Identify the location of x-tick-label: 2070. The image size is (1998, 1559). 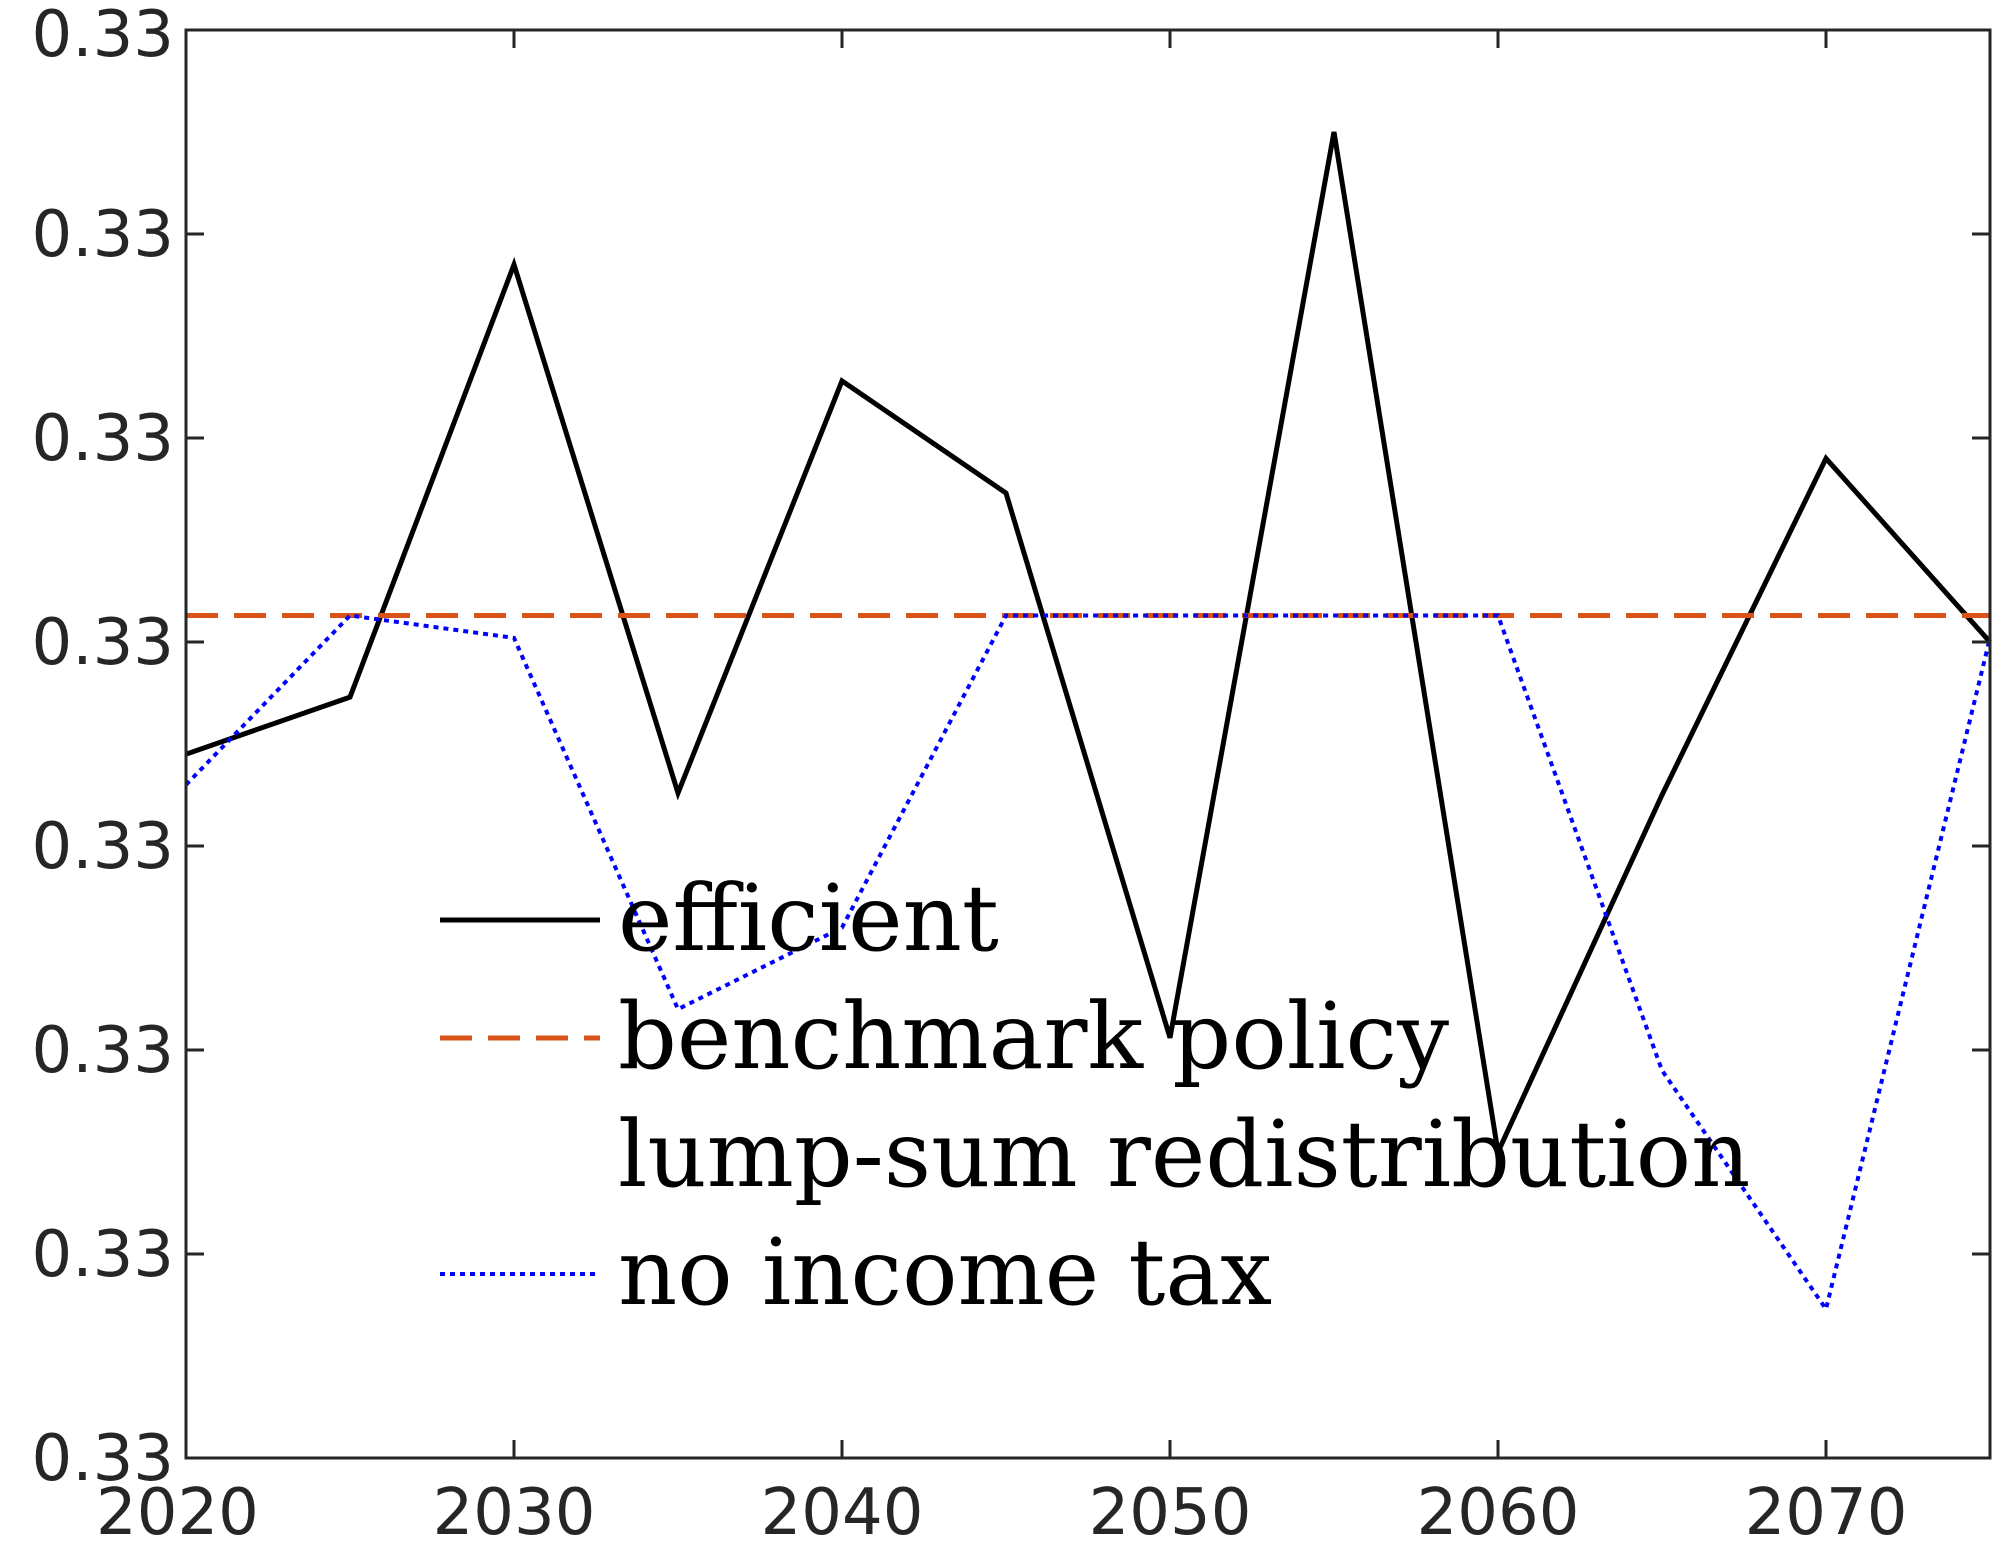
(1826, 1513).